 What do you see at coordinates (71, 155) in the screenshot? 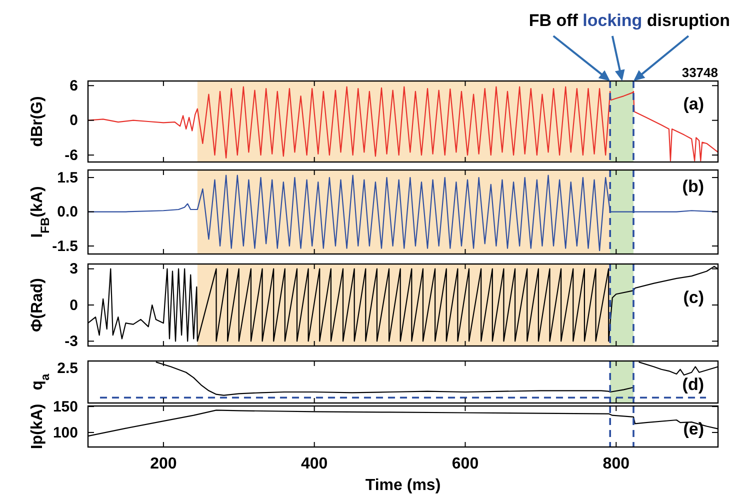
I see `y-tick-label: -6` at bounding box center [71, 155].